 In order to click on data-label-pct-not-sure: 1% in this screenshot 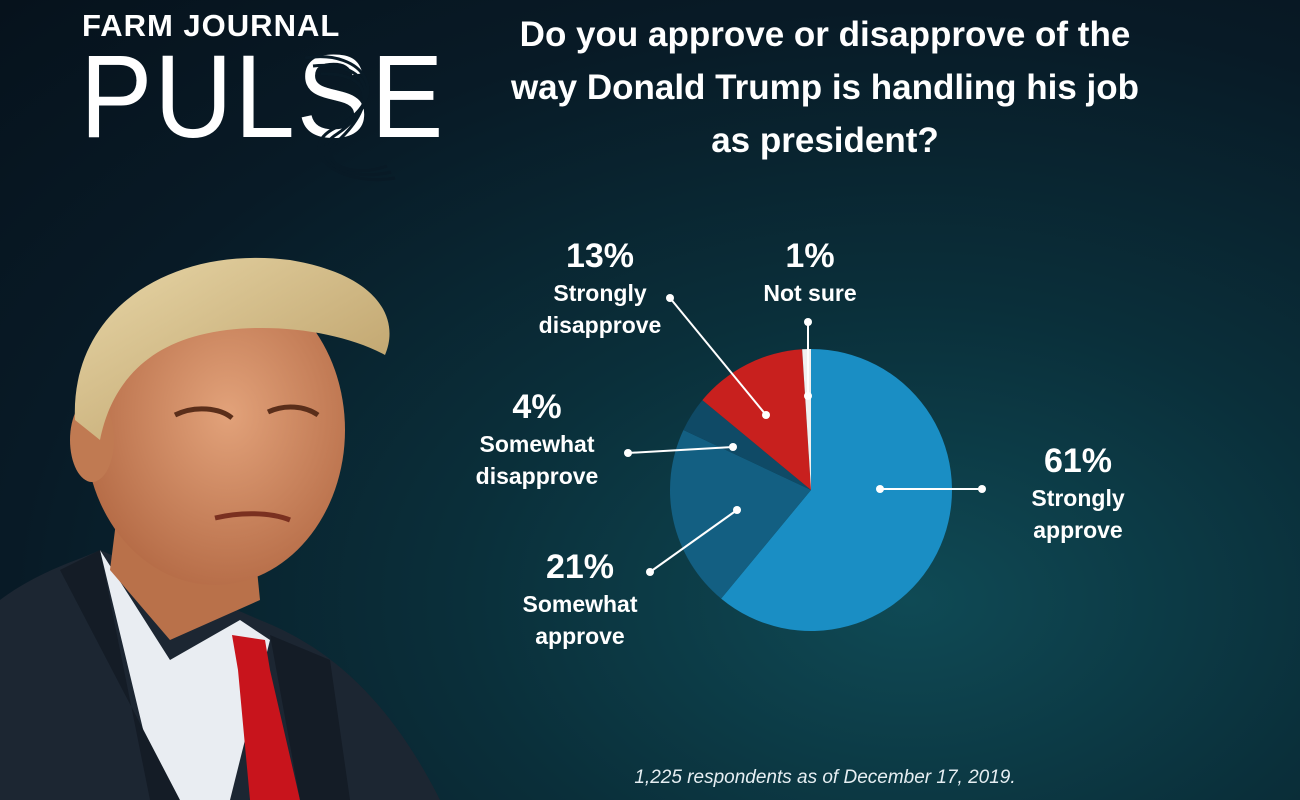, I will do `click(809, 256)`.